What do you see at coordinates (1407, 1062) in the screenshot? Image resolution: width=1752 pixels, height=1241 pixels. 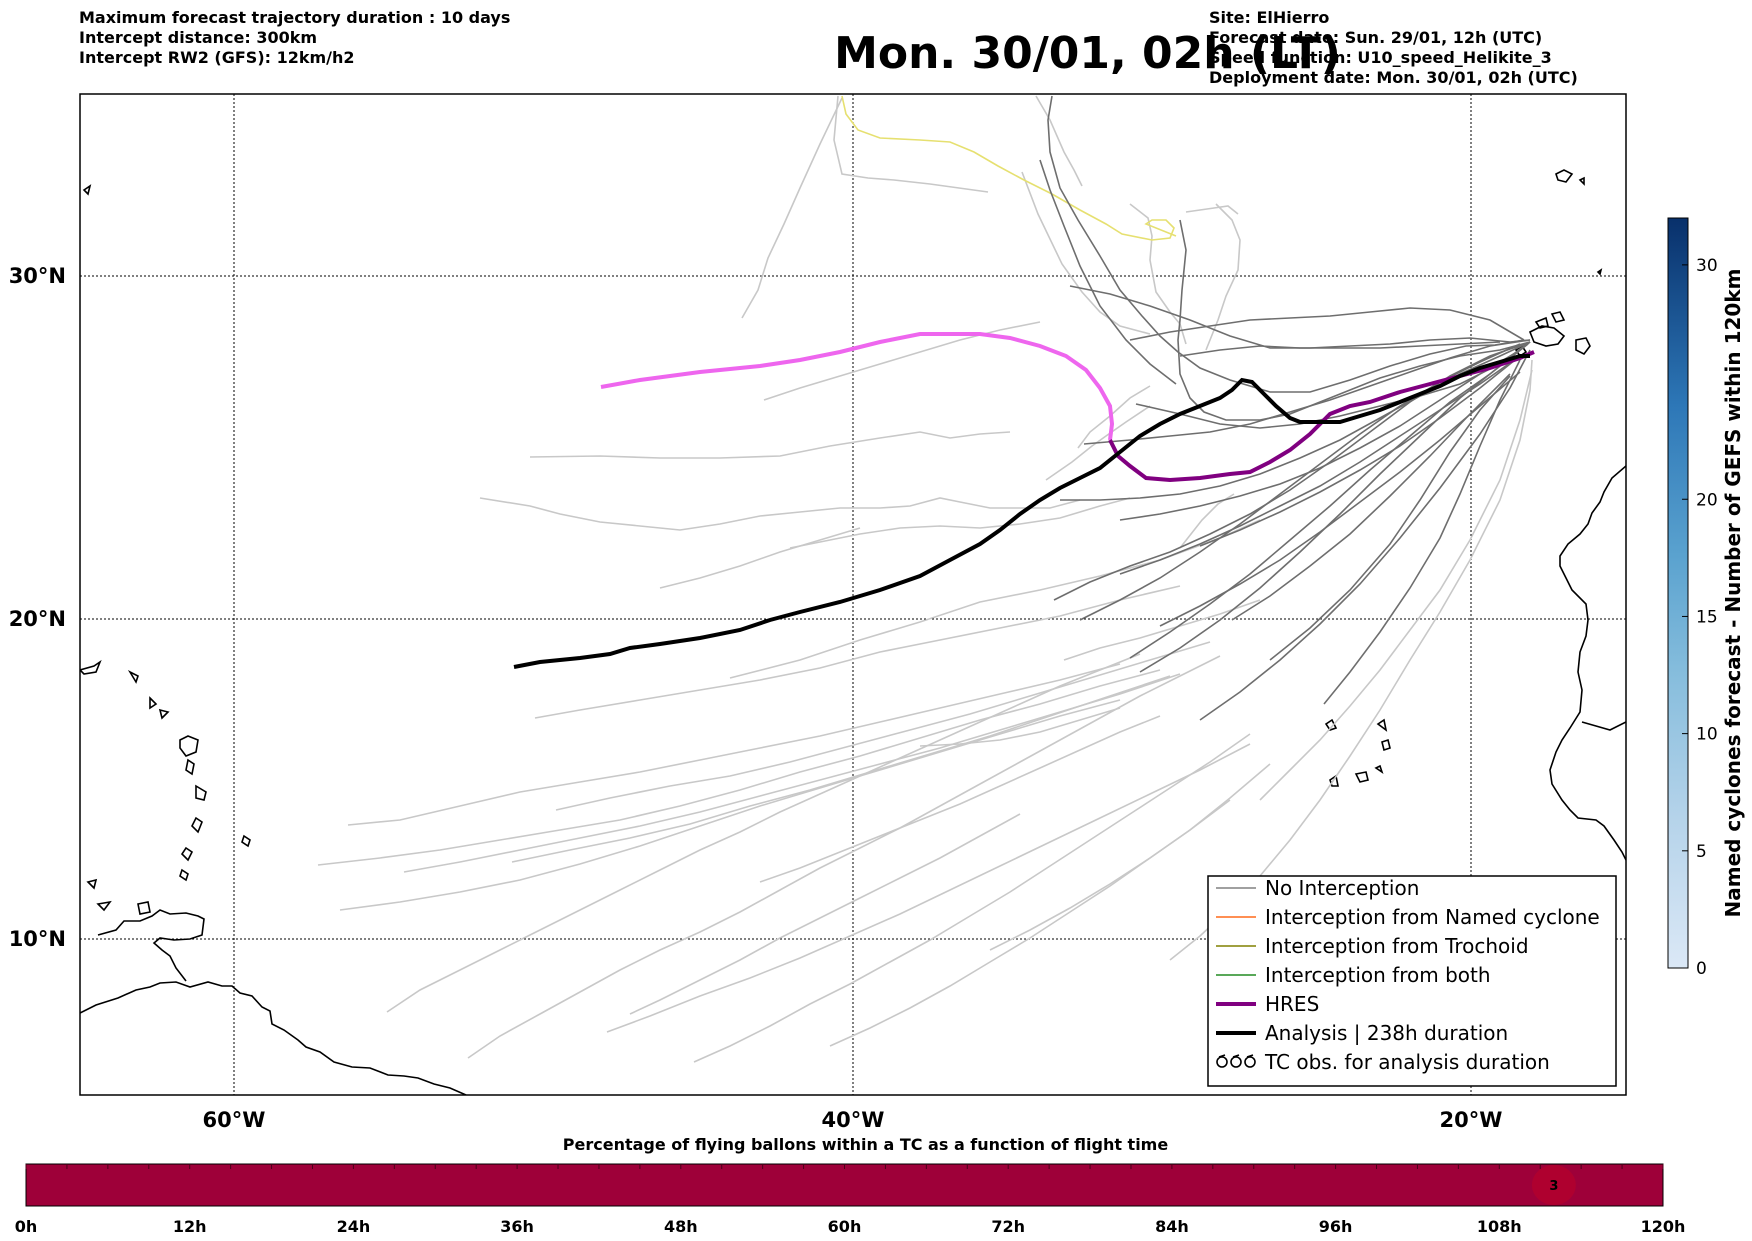 I see `legend-label: TC obs. for analysis duration` at bounding box center [1407, 1062].